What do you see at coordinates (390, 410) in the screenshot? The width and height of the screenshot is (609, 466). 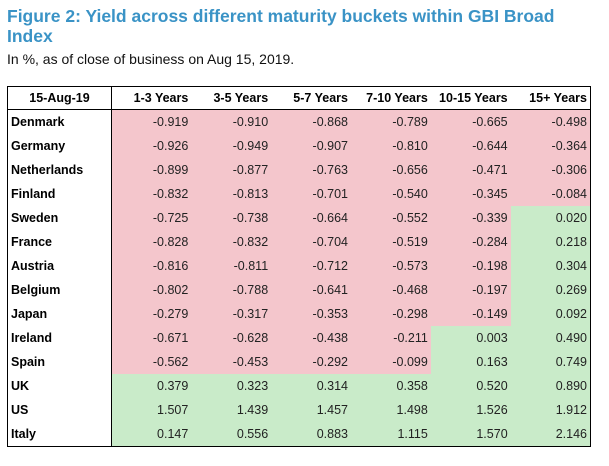 I see `yield-cell: 1.498` at bounding box center [390, 410].